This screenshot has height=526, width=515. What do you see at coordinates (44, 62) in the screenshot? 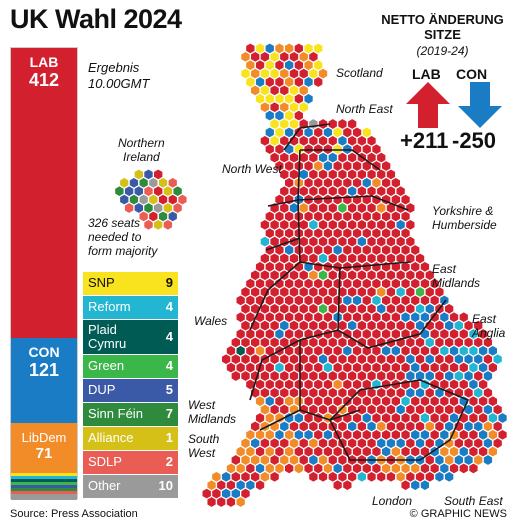
I see `lab-segment-label: LAB` at bounding box center [44, 62].